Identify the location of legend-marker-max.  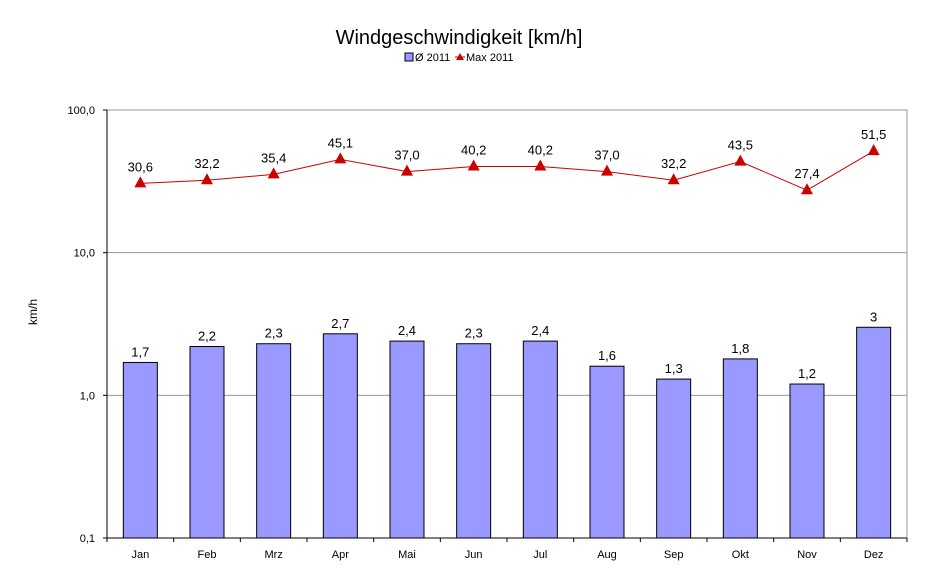
(460, 56).